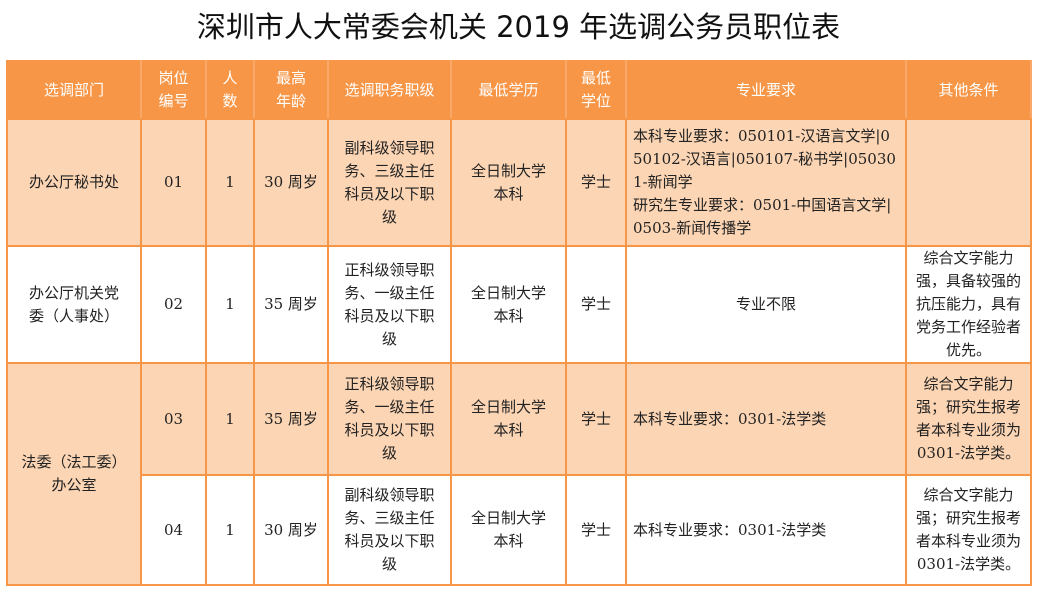 This screenshot has width=1037, height=601. I want to click on code: 04, so click(173, 530).